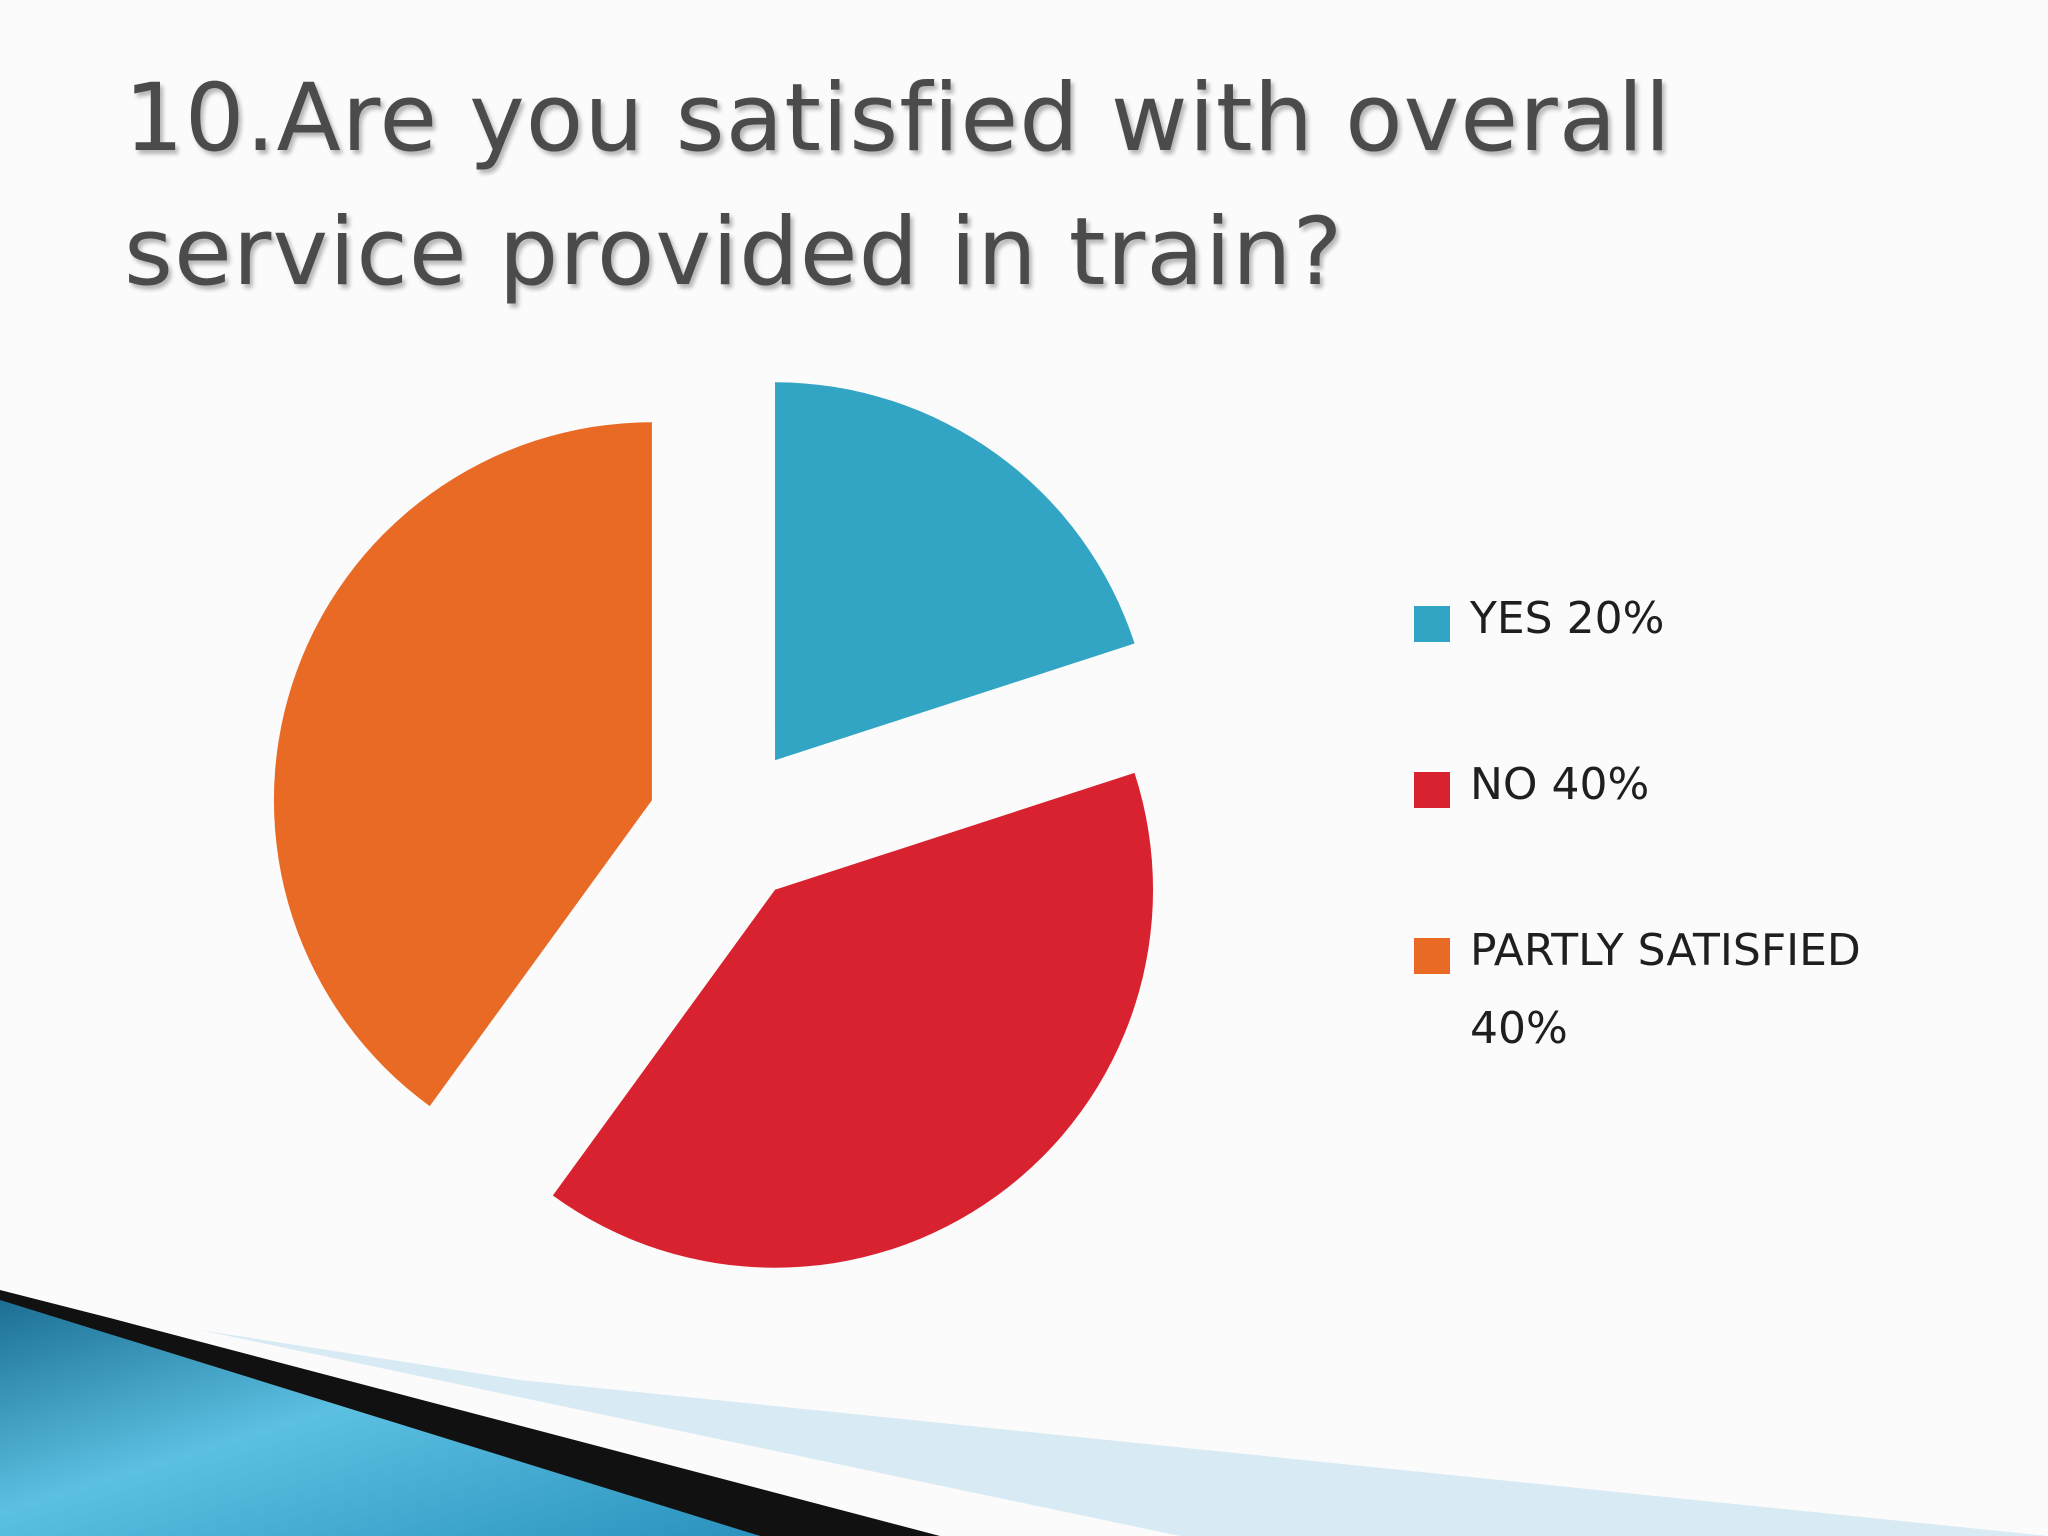 The width and height of the screenshot is (2048, 1536). Describe the element at coordinates (853, 1020) in the screenshot. I see `pie-slice-no` at that location.